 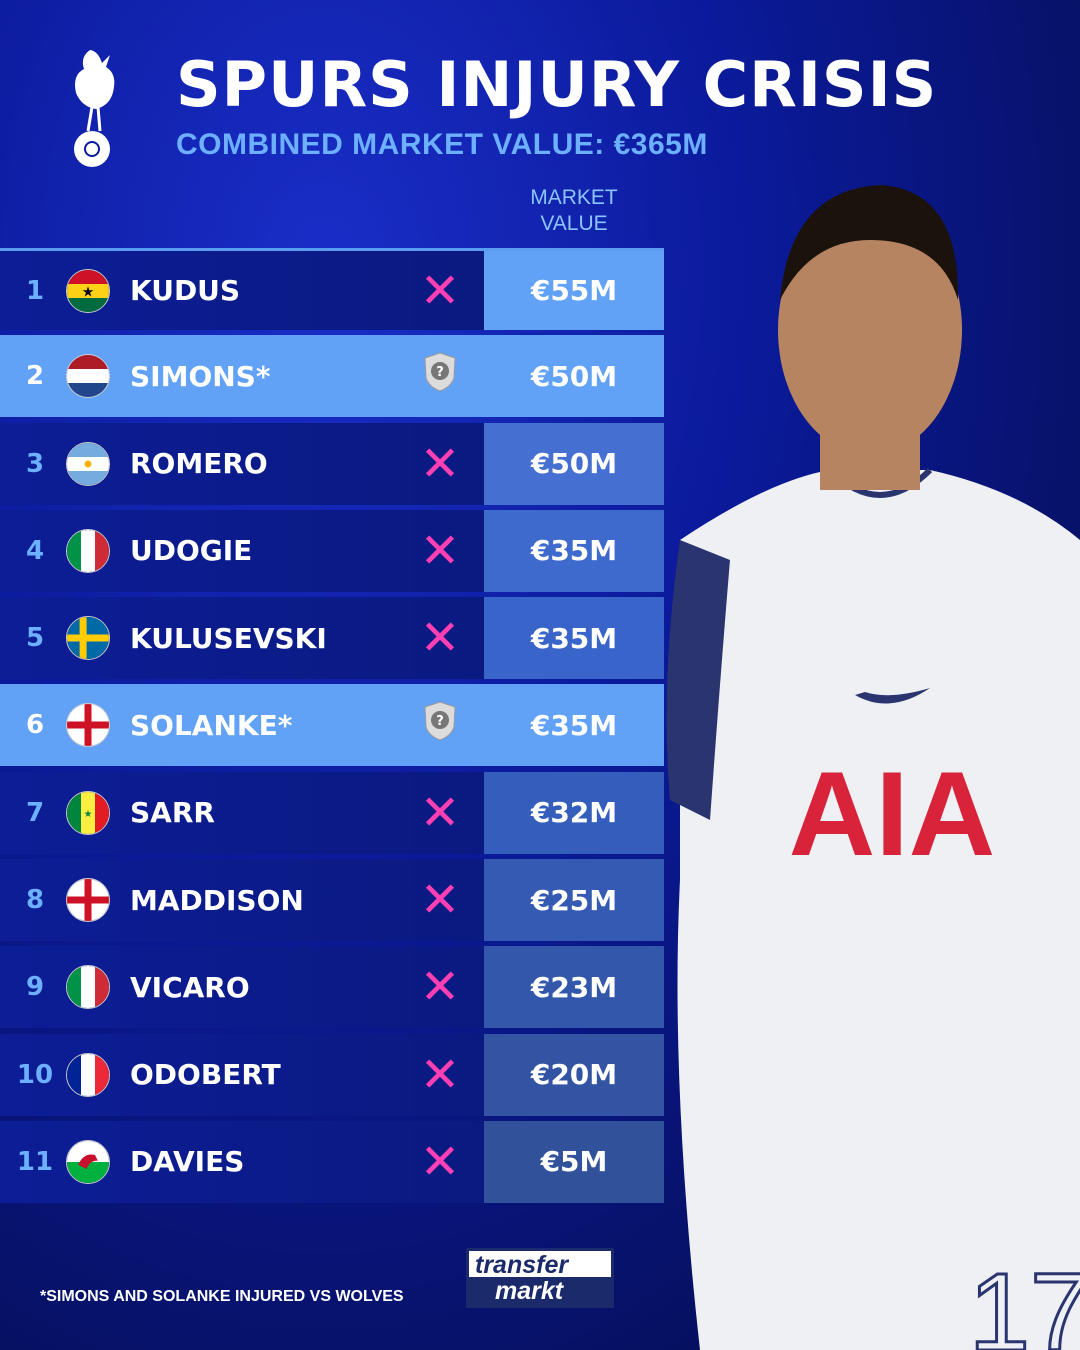 I want to click on shirt-sponsor-logo: AIA, so click(x=892, y=814).